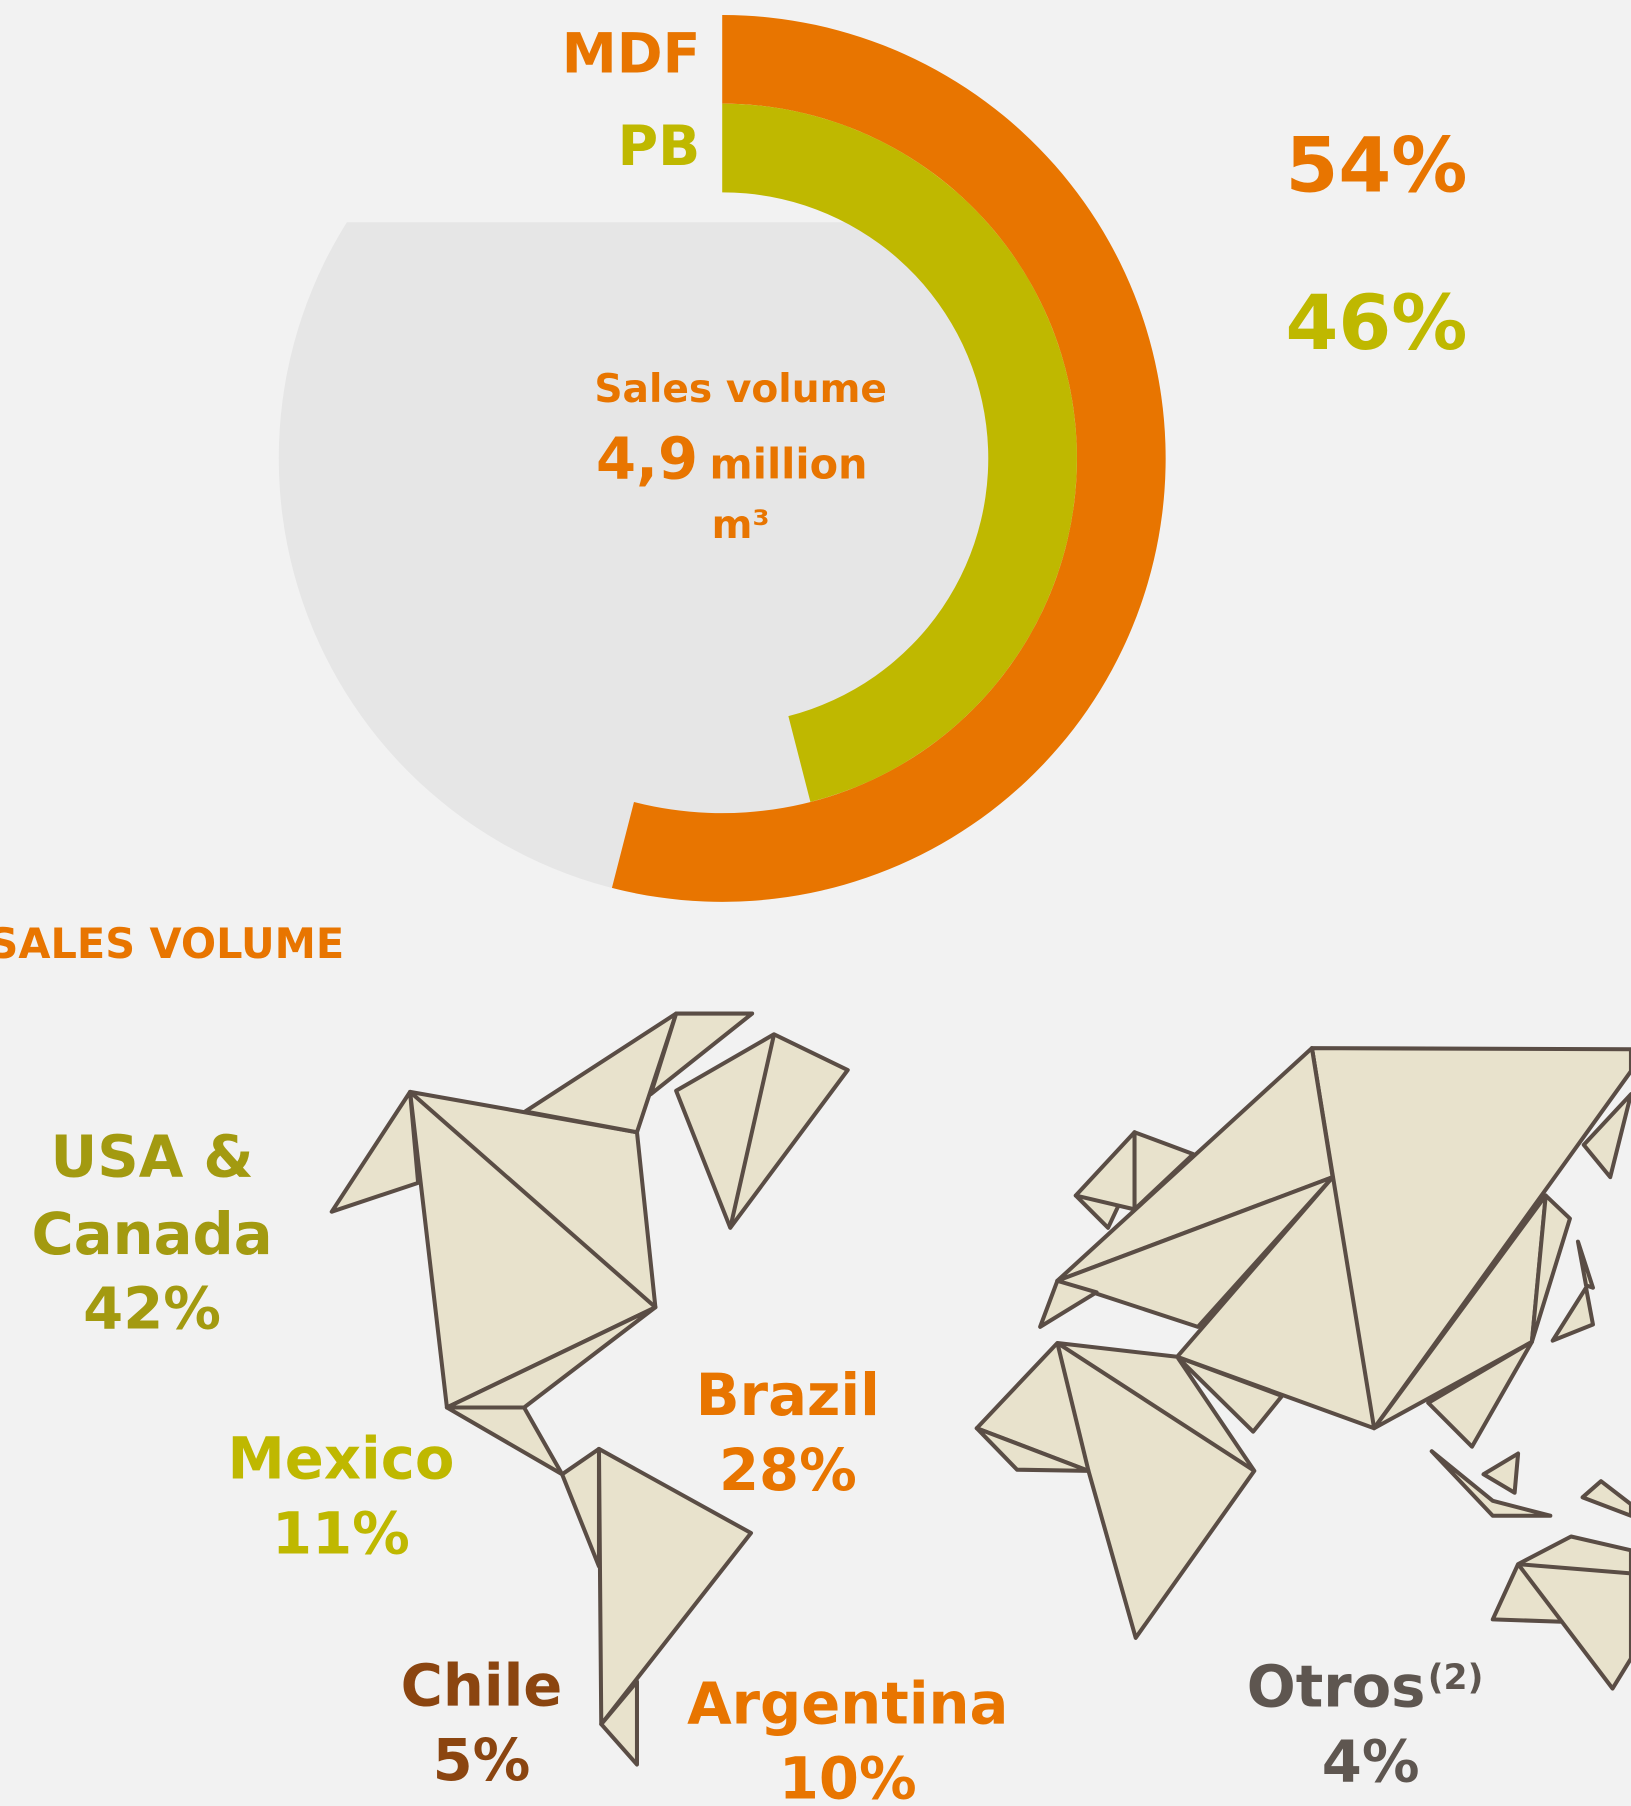 The height and width of the screenshot is (1806, 1631). I want to click on center-value: 4,9, so click(647, 459).